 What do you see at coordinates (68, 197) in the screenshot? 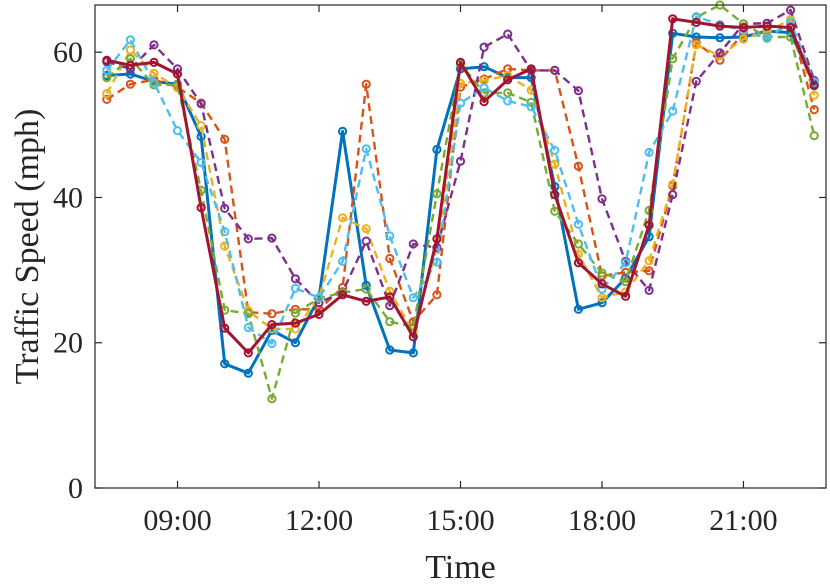
I see `y-tick-label: 40` at bounding box center [68, 197].